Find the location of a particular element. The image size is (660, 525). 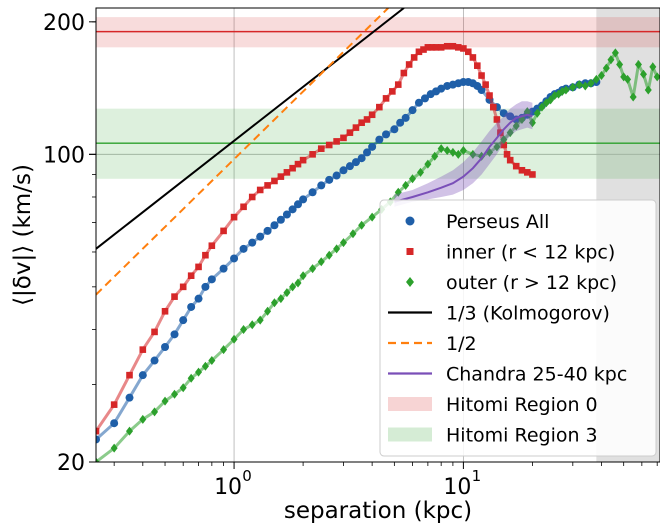

legend-label: 1/2 is located at coordinates (461, 344).